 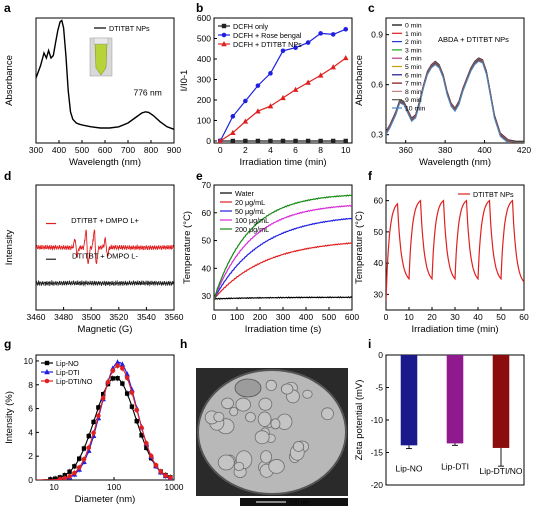 What do you see at coordinates (68, 372) in the screenshot?
I see `legend-label: Lip-DTI` at bounding box center [68, 372].